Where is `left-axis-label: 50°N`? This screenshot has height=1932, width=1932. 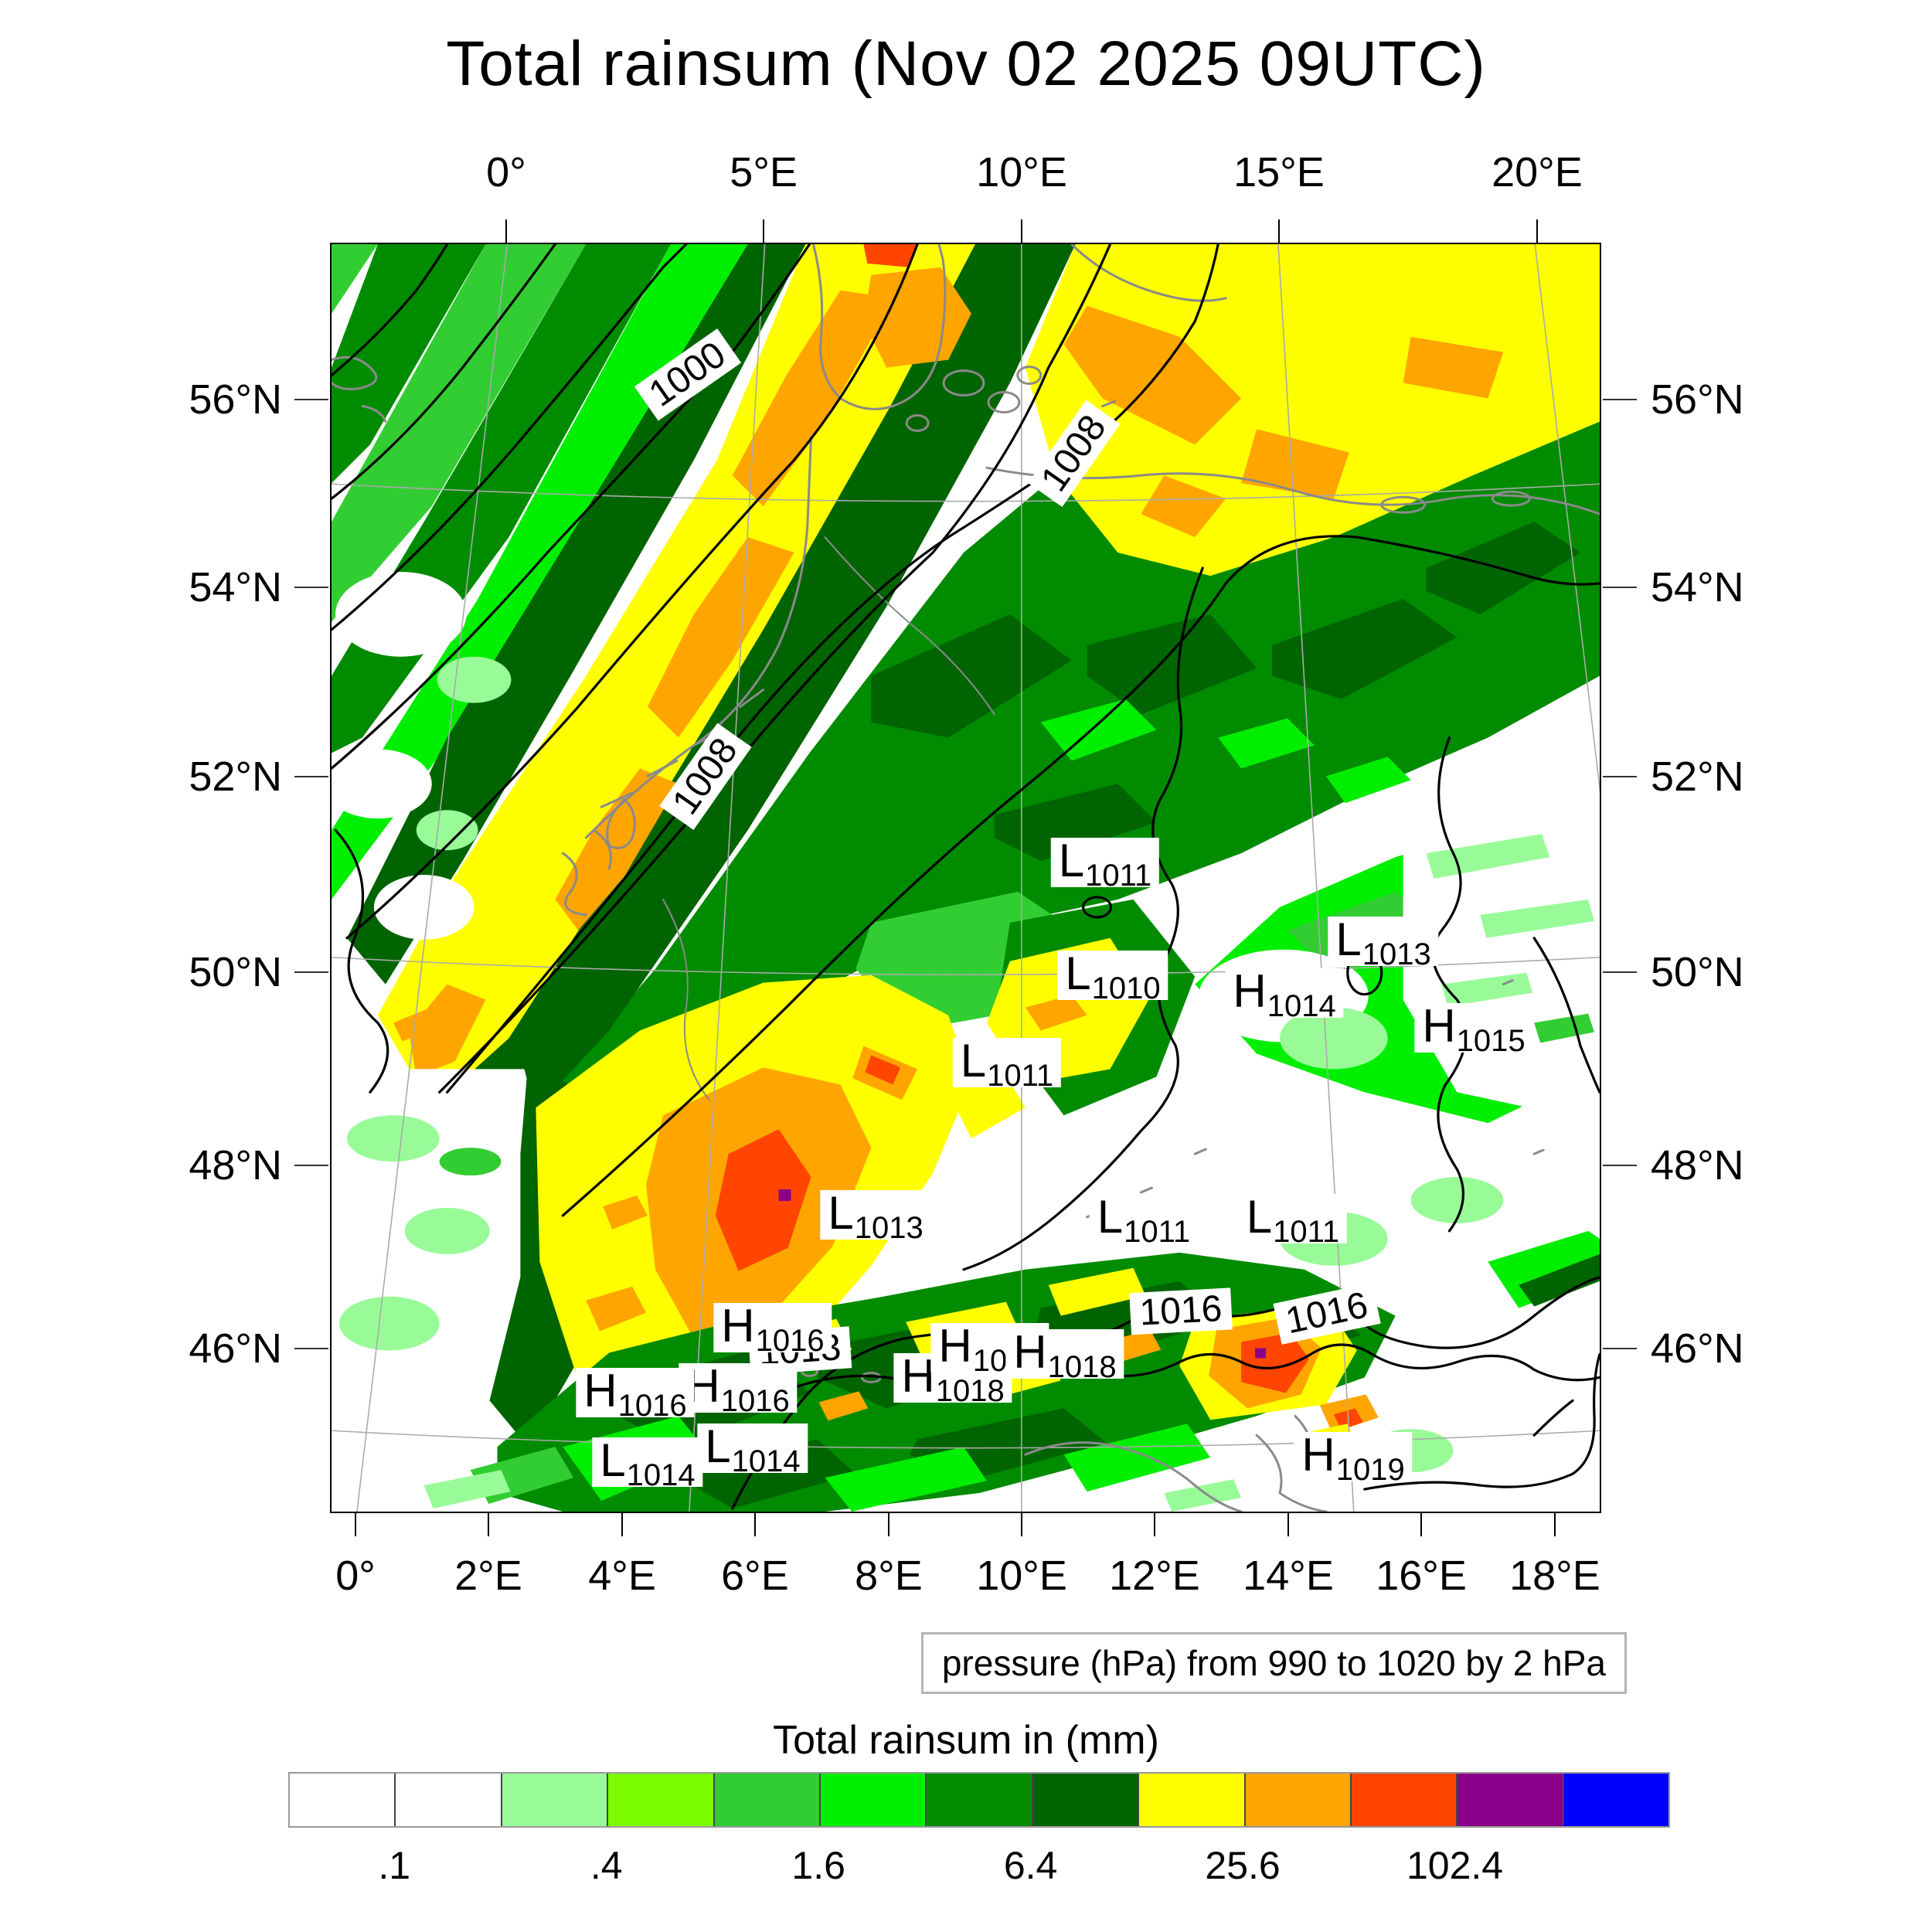
left-axis-label: 50°N is located at coordinates (236, 971).